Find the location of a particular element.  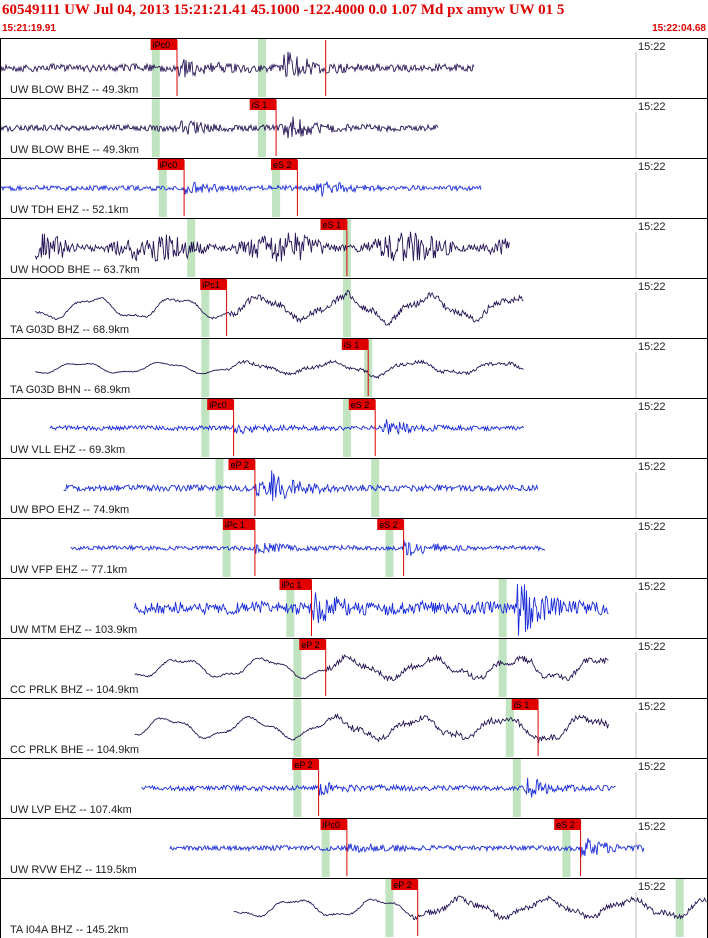

station-label: CC PRLK BHZ -- 104.9km is located at coordinates (74, 690).